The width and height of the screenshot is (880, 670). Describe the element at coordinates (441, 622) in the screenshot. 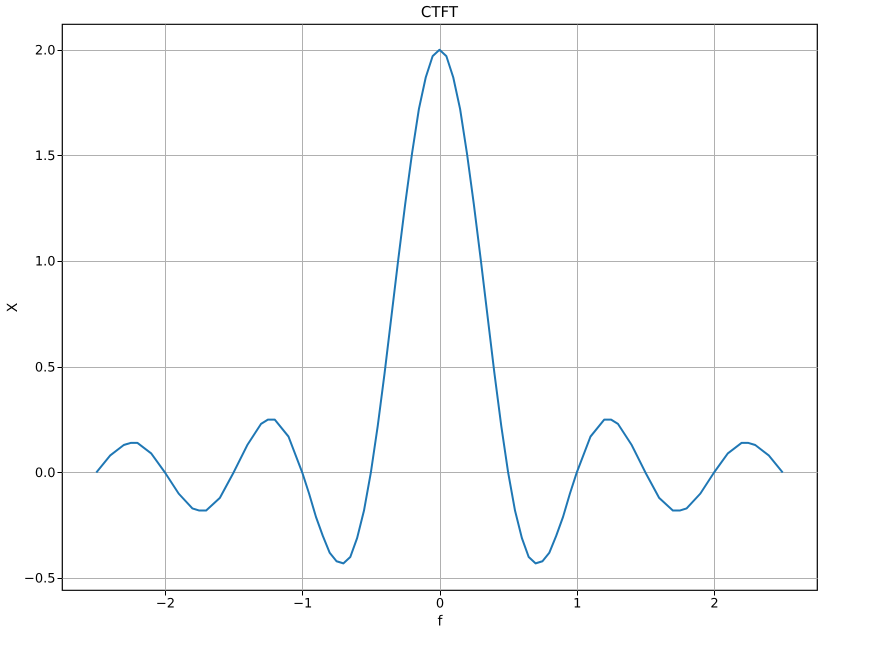

I see `x-axis-title: f` at that location.